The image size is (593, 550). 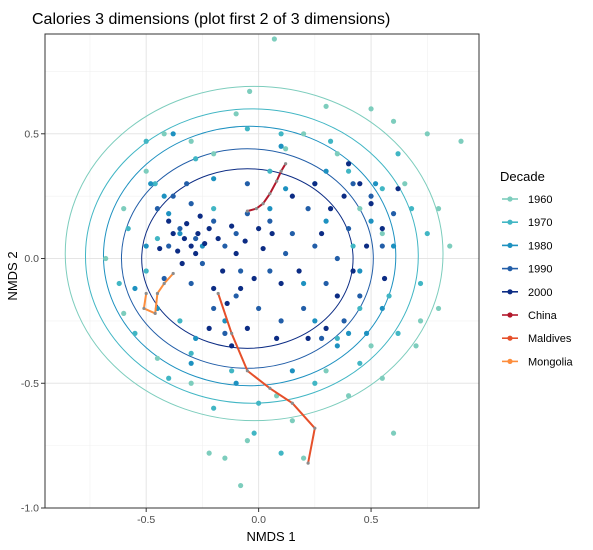 What do you see at coordinates (522, 176) in the screenshot?
I see `legend-title: Decade` at bounding box center [522, 176].